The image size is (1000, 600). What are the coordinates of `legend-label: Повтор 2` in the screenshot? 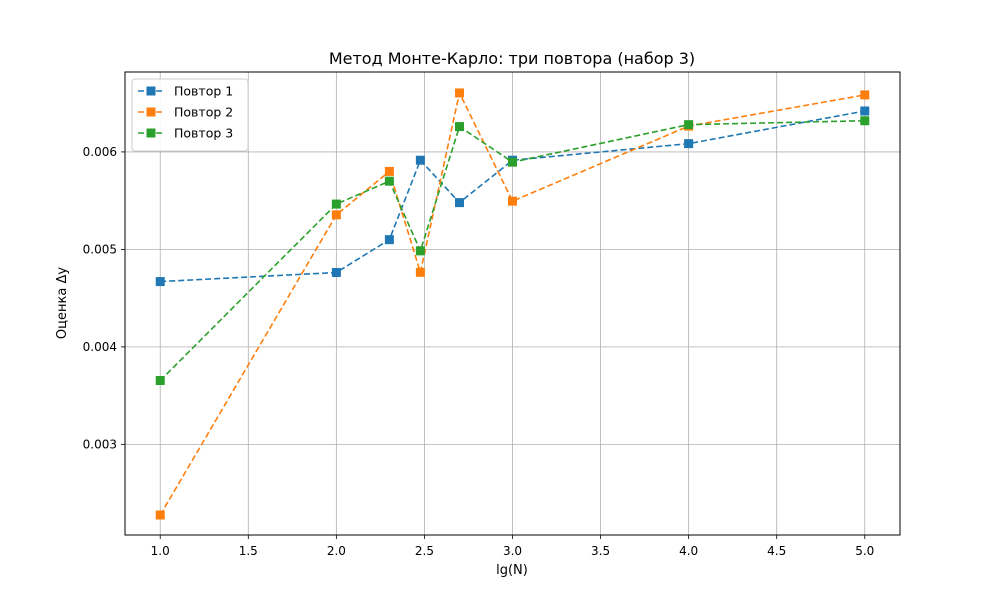 It's located at (203, 112).